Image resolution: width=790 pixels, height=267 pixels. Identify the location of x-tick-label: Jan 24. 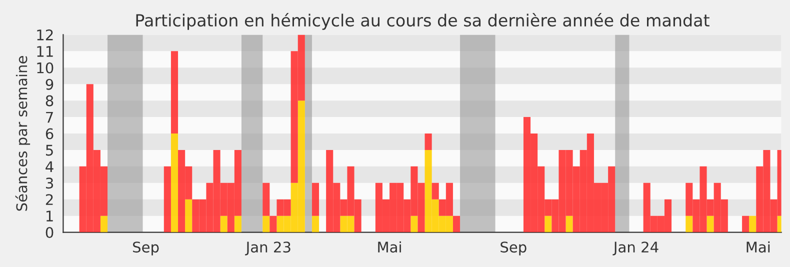
(635, 249).